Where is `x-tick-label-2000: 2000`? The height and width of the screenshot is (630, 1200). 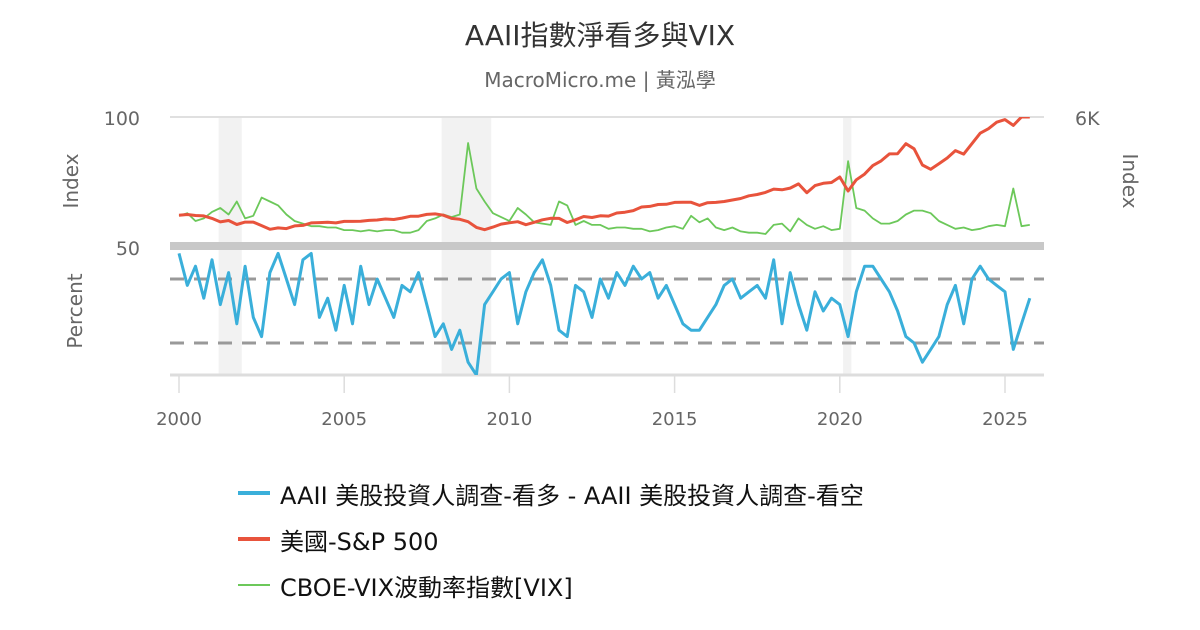
x-tick-label-2000: 2000 is located at coordinates (179, 419).